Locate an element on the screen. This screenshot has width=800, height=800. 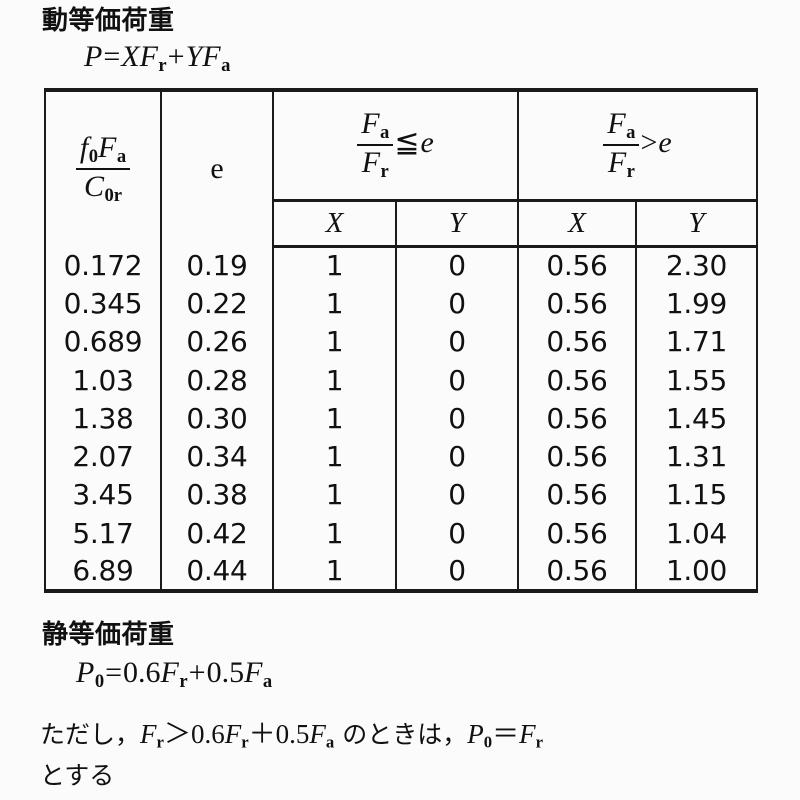
header-load-ratio: f0Fa C0r is located at coordinates (103, 167).